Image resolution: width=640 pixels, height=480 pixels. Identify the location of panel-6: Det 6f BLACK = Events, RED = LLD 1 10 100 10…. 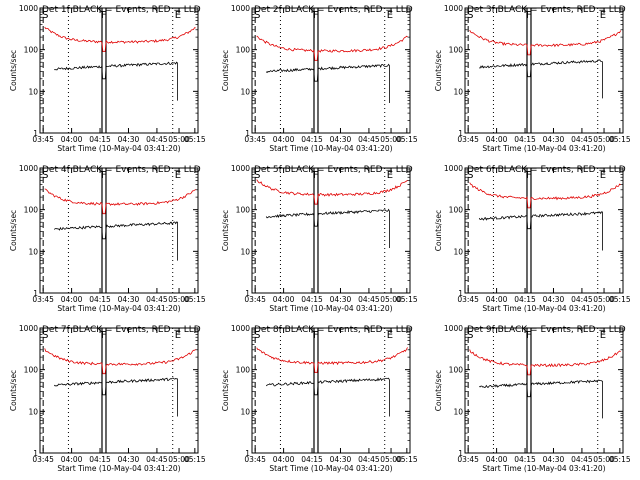
(532, 238).